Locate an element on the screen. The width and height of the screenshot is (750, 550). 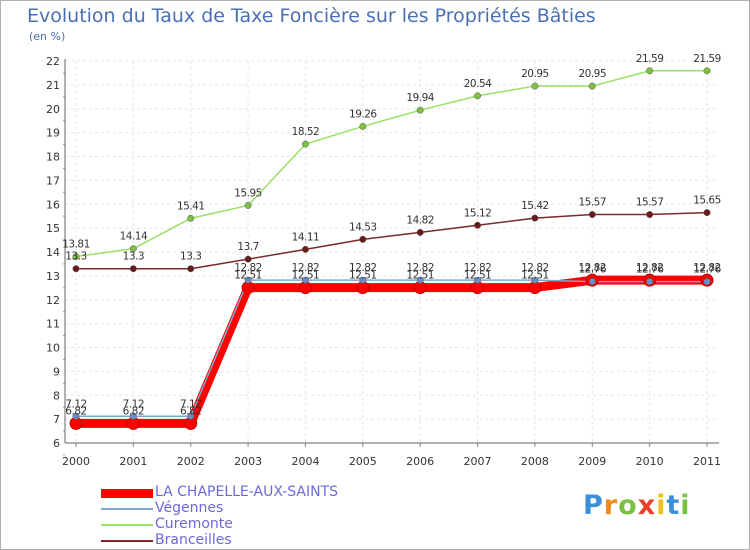
x-tick-label: 2000 is located at coordinates (76, 461).